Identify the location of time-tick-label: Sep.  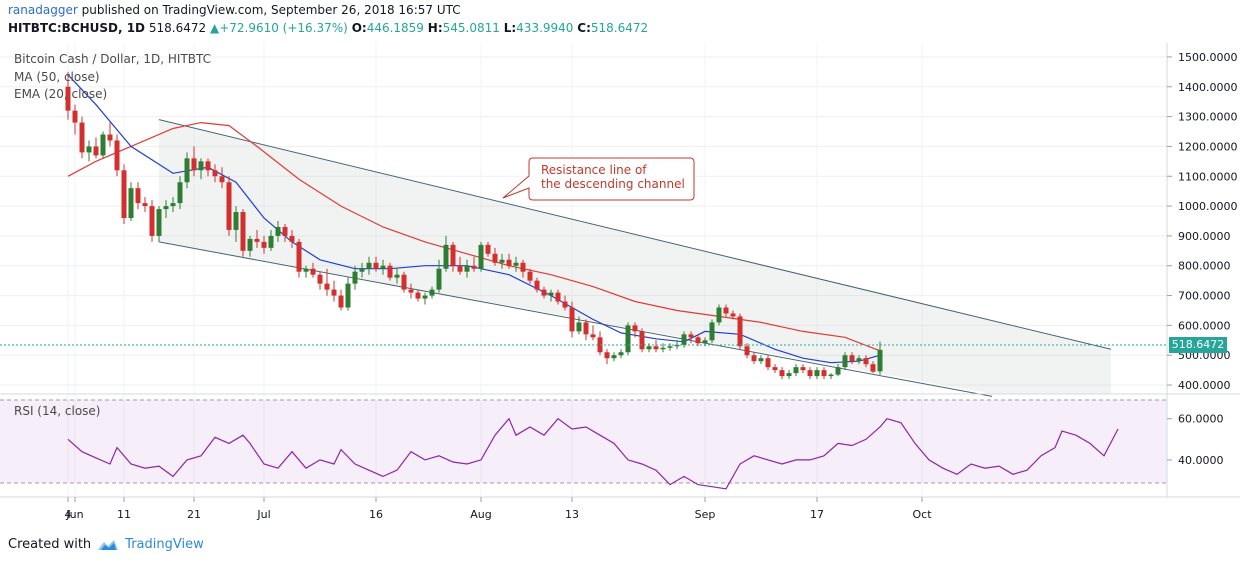
(705, 514).